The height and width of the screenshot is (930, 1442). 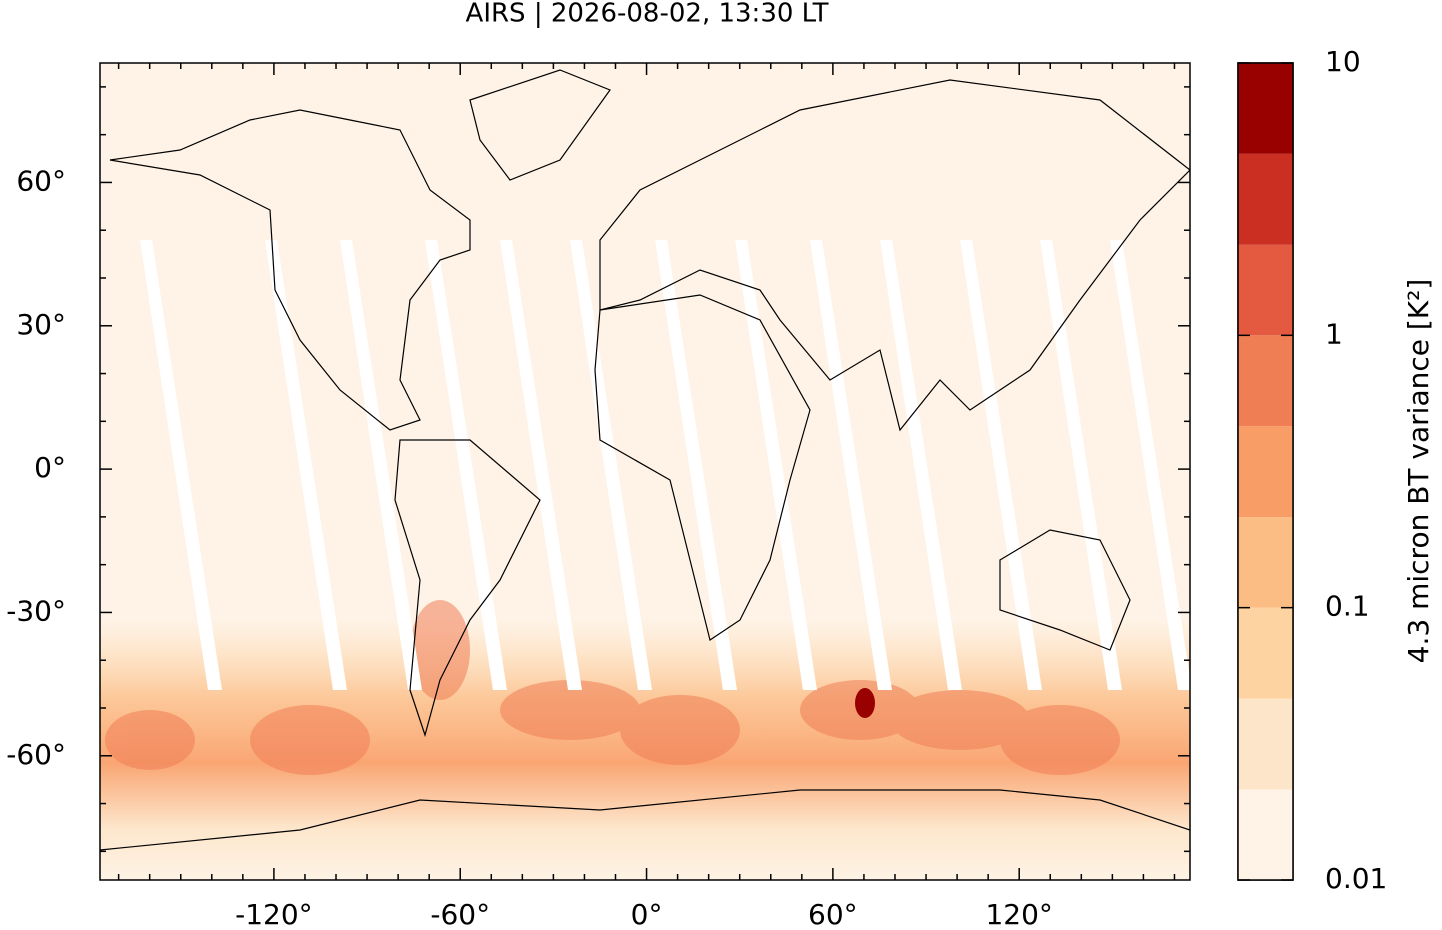 What do you see at coordinates (50, 467) in the screenshot?
I see `y-tick-label: 0°` at bounding box center [50, 467].